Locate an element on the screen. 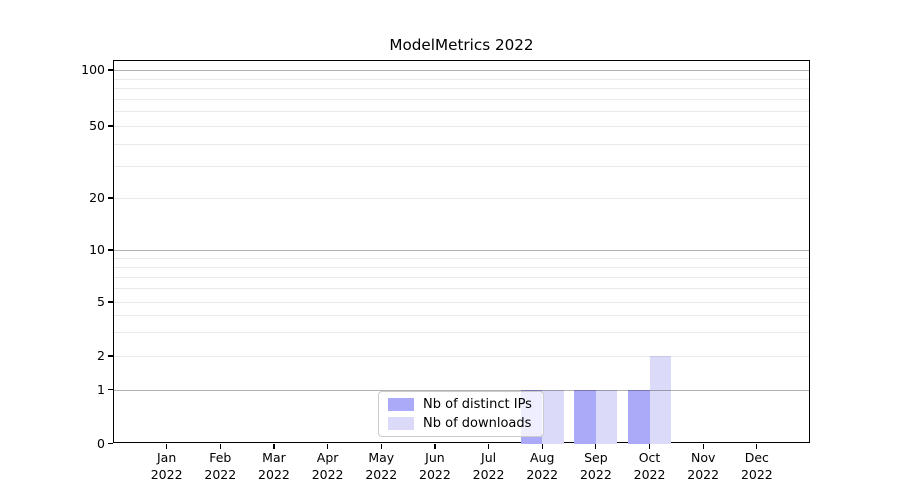 This screenshot has height=500, width=900. x-tick-label-jan-2022: Jan 2022 is located at coordinates (167, 466).